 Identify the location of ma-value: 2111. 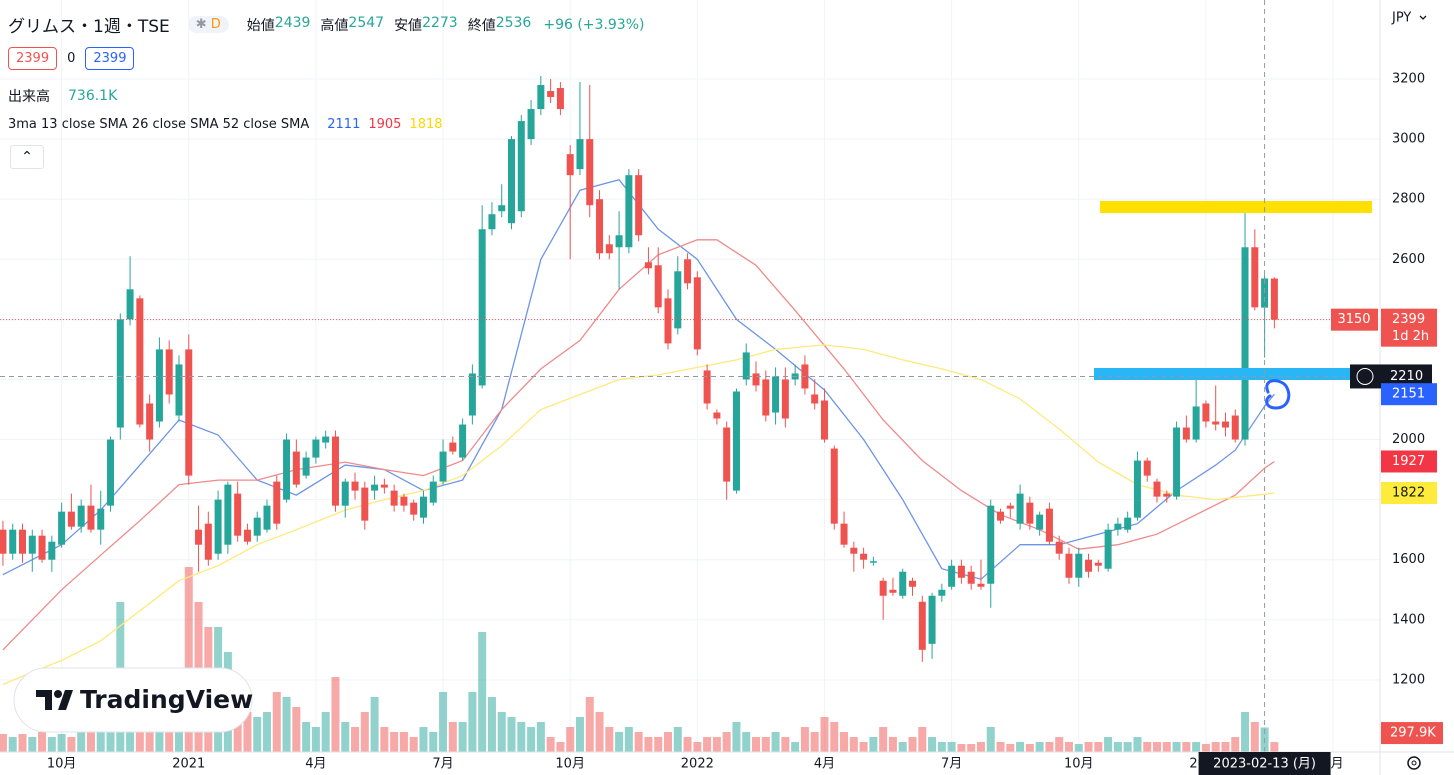
(344, 124).